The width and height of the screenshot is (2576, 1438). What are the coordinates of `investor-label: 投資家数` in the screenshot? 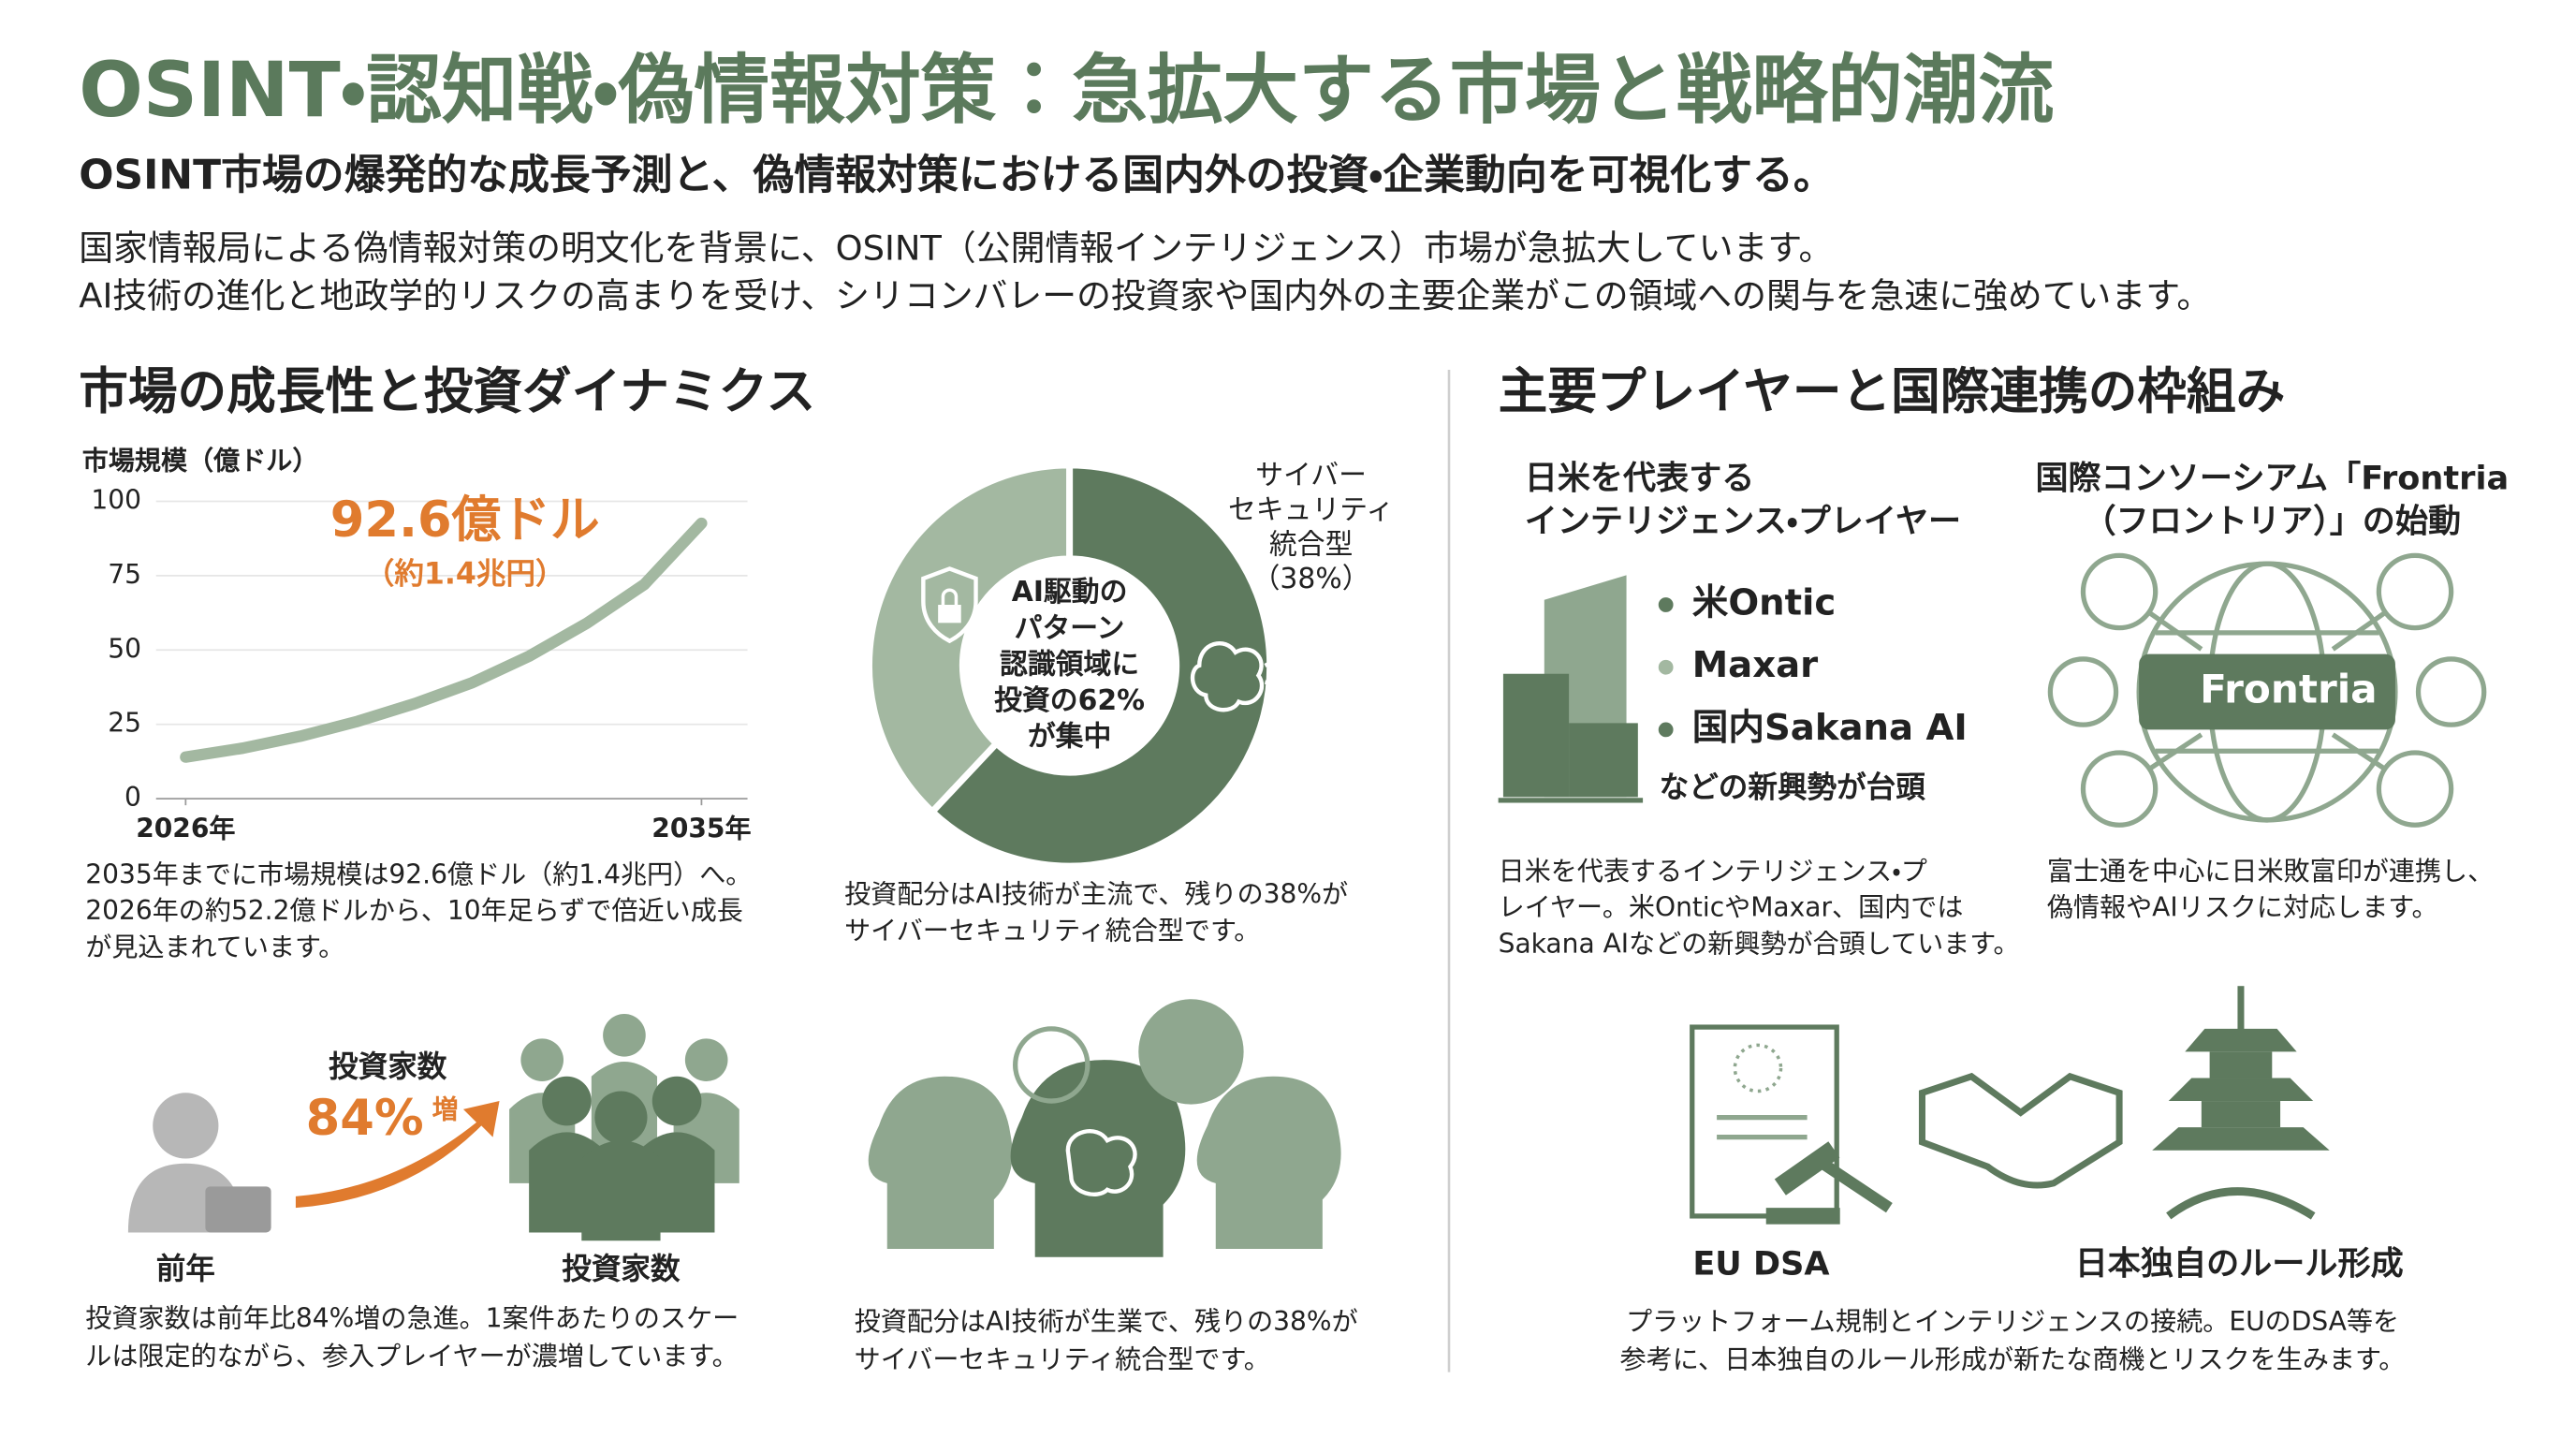 It's located at (388, 1067).